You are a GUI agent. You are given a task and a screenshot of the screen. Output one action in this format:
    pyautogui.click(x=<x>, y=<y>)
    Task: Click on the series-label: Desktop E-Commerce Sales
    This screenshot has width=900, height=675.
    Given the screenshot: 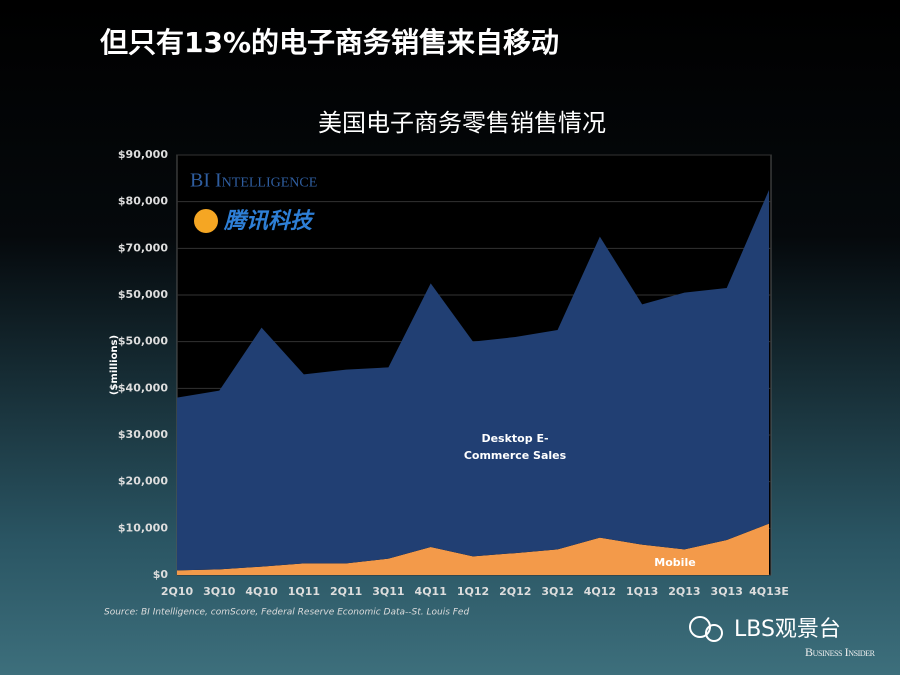 What is the action you would take?
    pyautogui.click(x=515, y=447)
    